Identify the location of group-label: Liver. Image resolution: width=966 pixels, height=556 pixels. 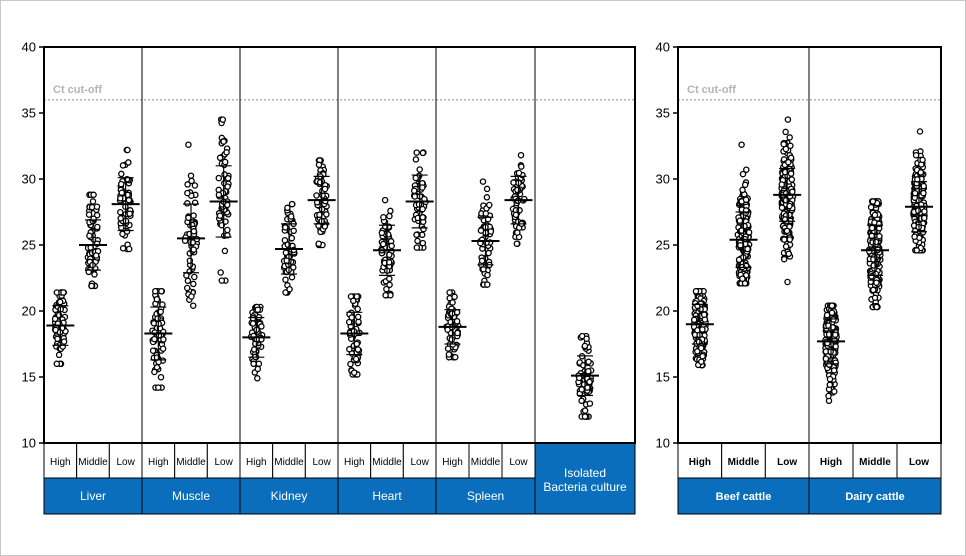
(93, 496).